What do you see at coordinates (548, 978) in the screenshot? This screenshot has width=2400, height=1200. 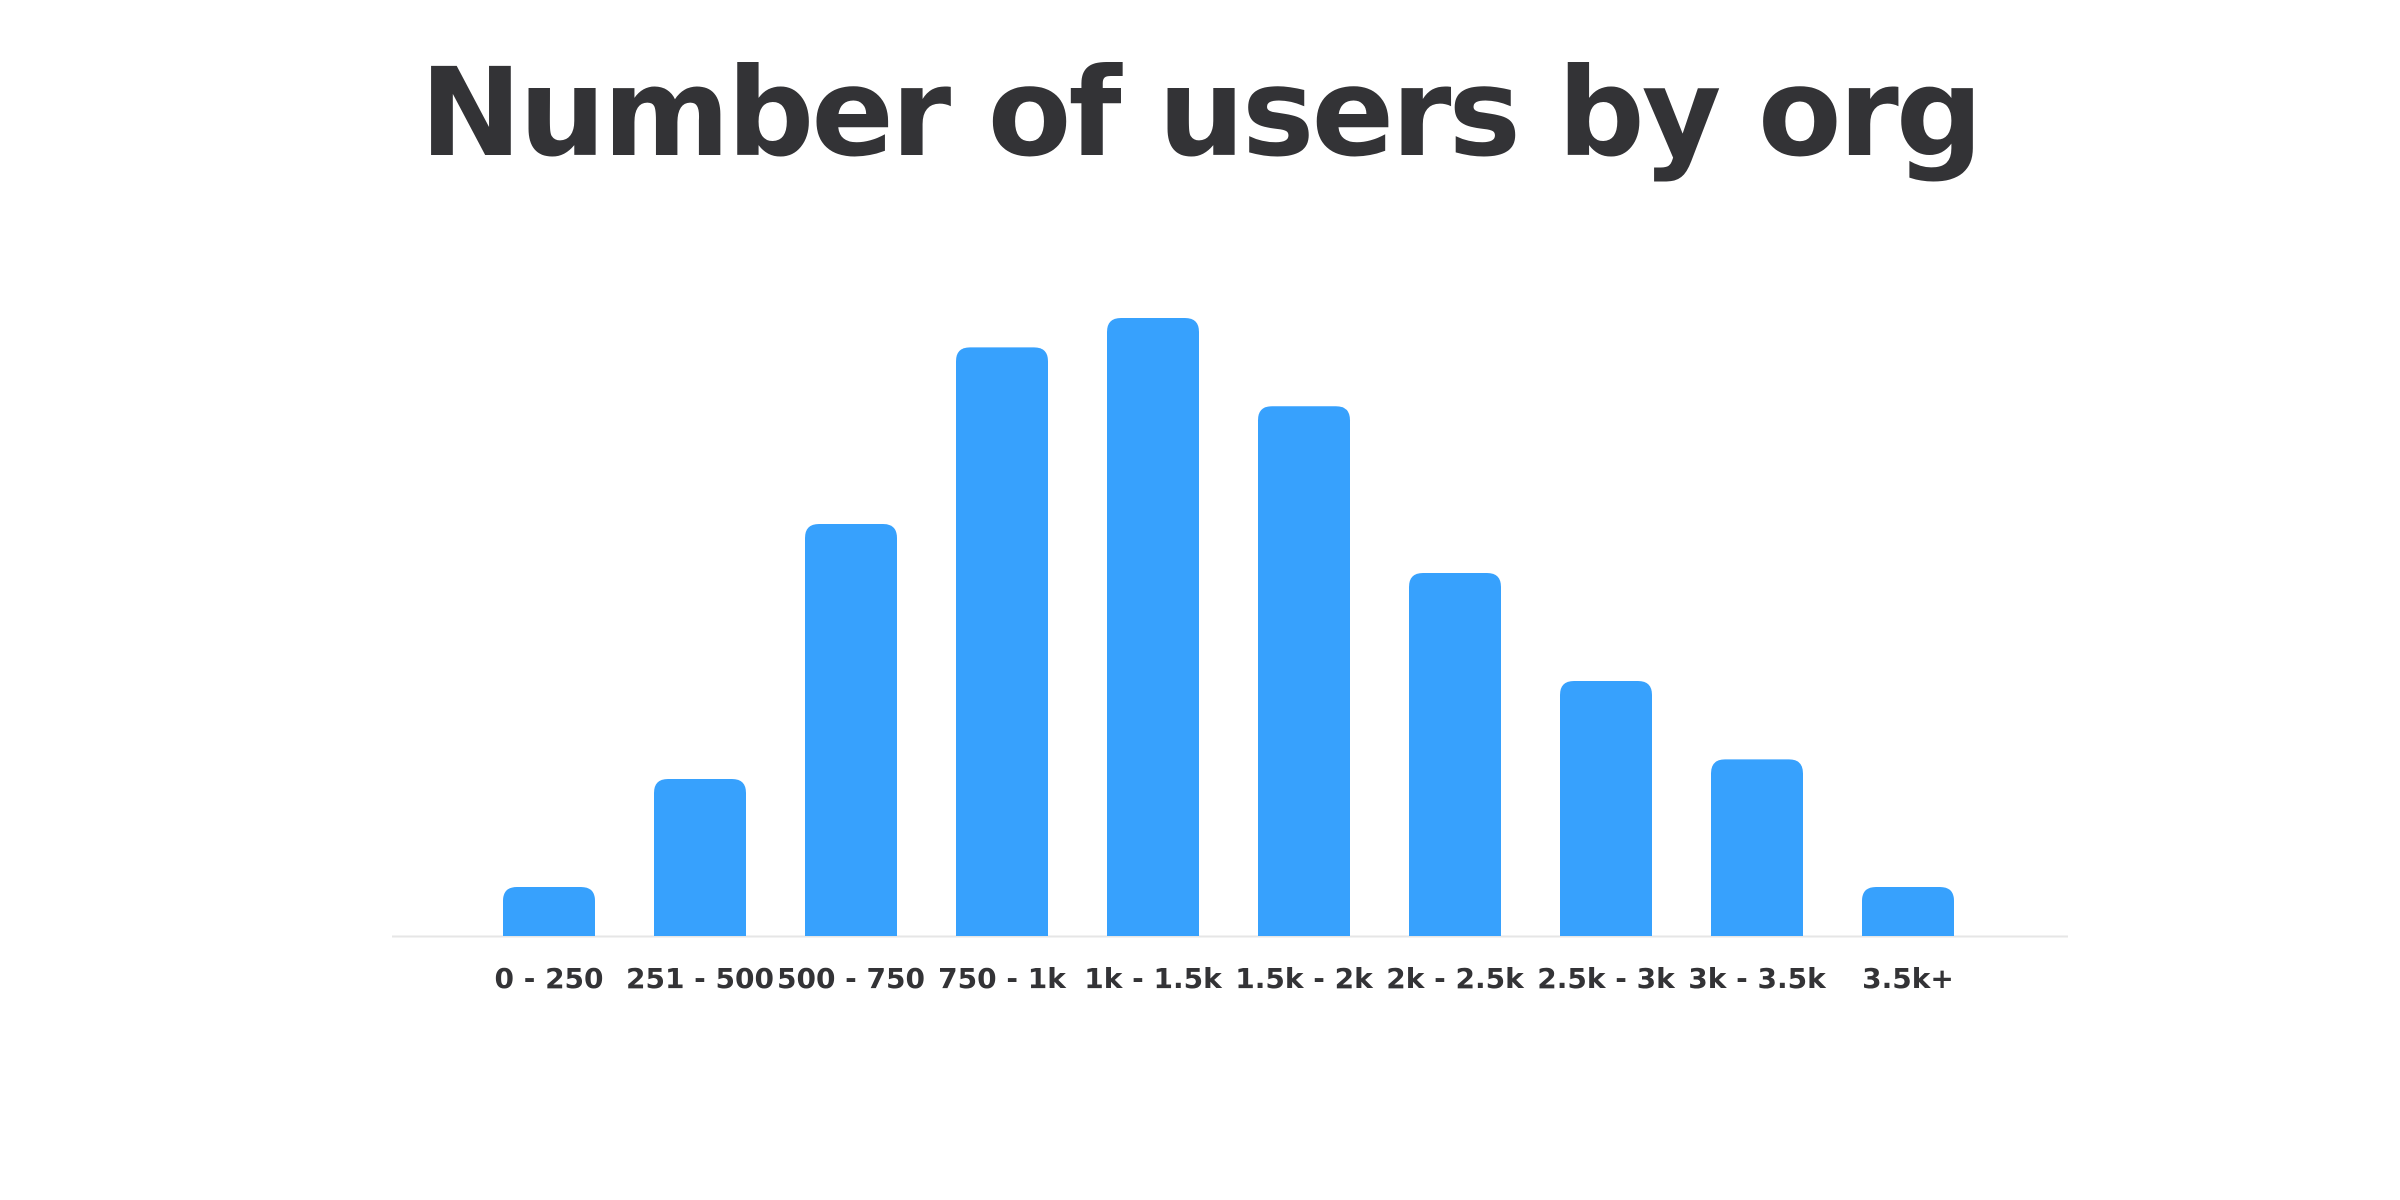 I see `x-tick-label: 0 - 250` at bounding box center [548, 978].